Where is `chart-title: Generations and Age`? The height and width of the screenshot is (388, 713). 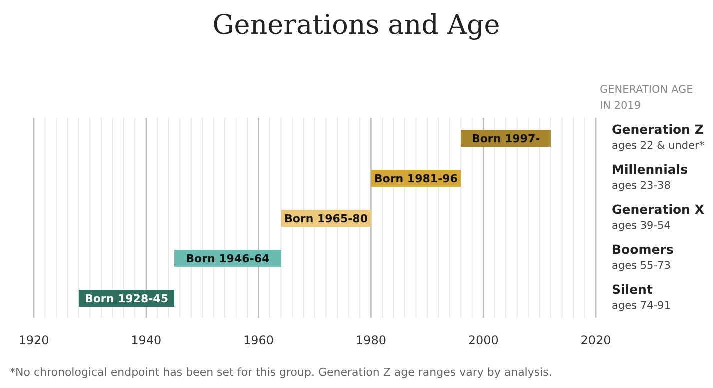
chart-title: Generations and Age is located at coordinates (357, 25).